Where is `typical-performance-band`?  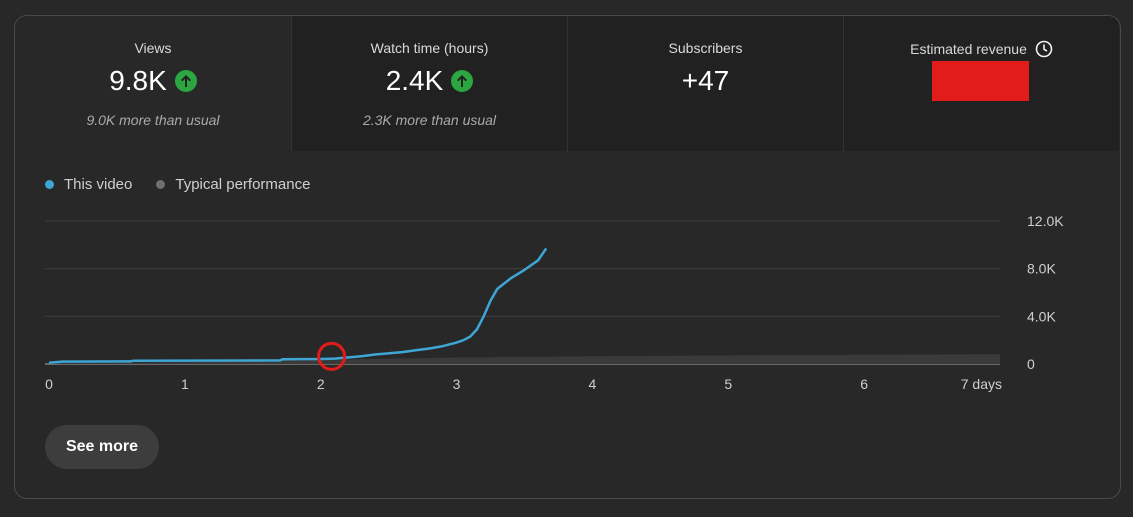 typical-performance-band is located at coordinates (524, 359).